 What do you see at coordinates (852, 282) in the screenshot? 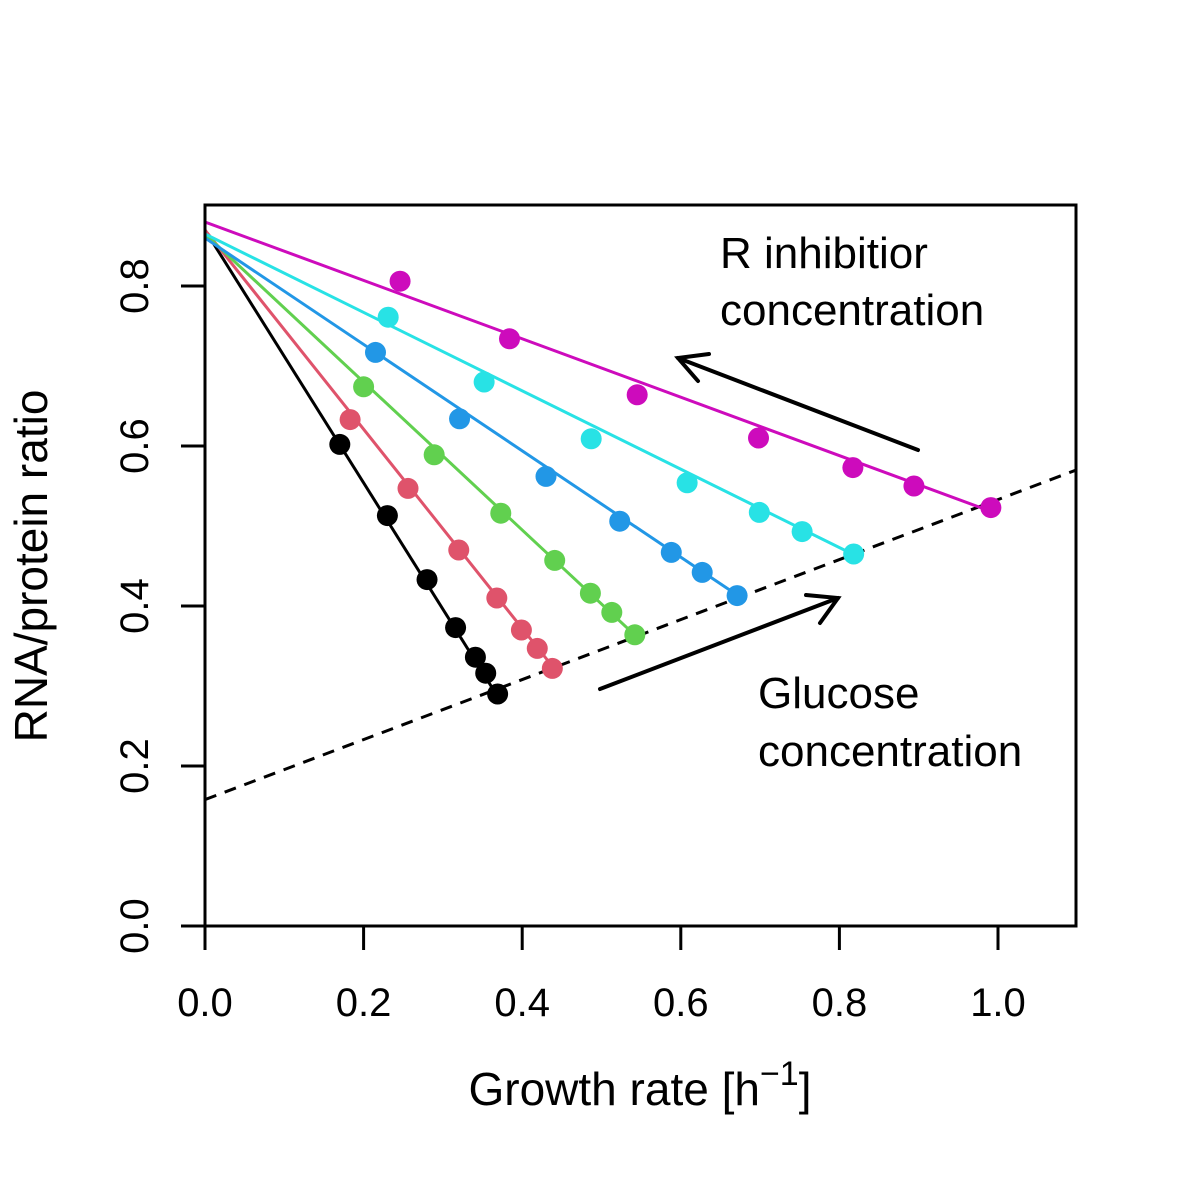
I see `inhibitor-annotation: R inhibitior concentration` at bounding box center [852, 282].